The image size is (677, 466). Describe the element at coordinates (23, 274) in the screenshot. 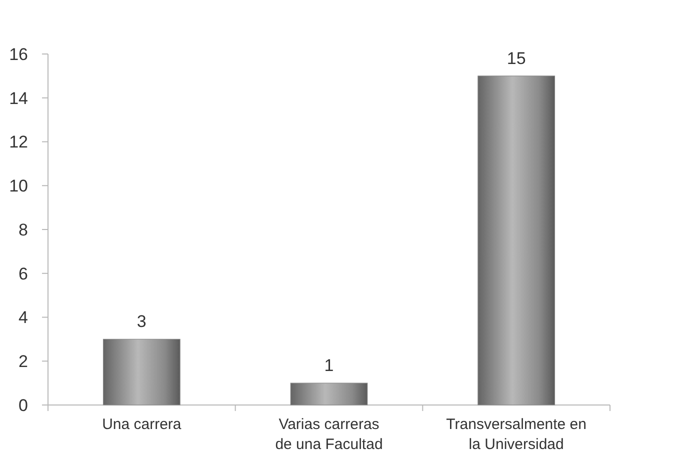

I see `y-tick-label: 6` at that location.